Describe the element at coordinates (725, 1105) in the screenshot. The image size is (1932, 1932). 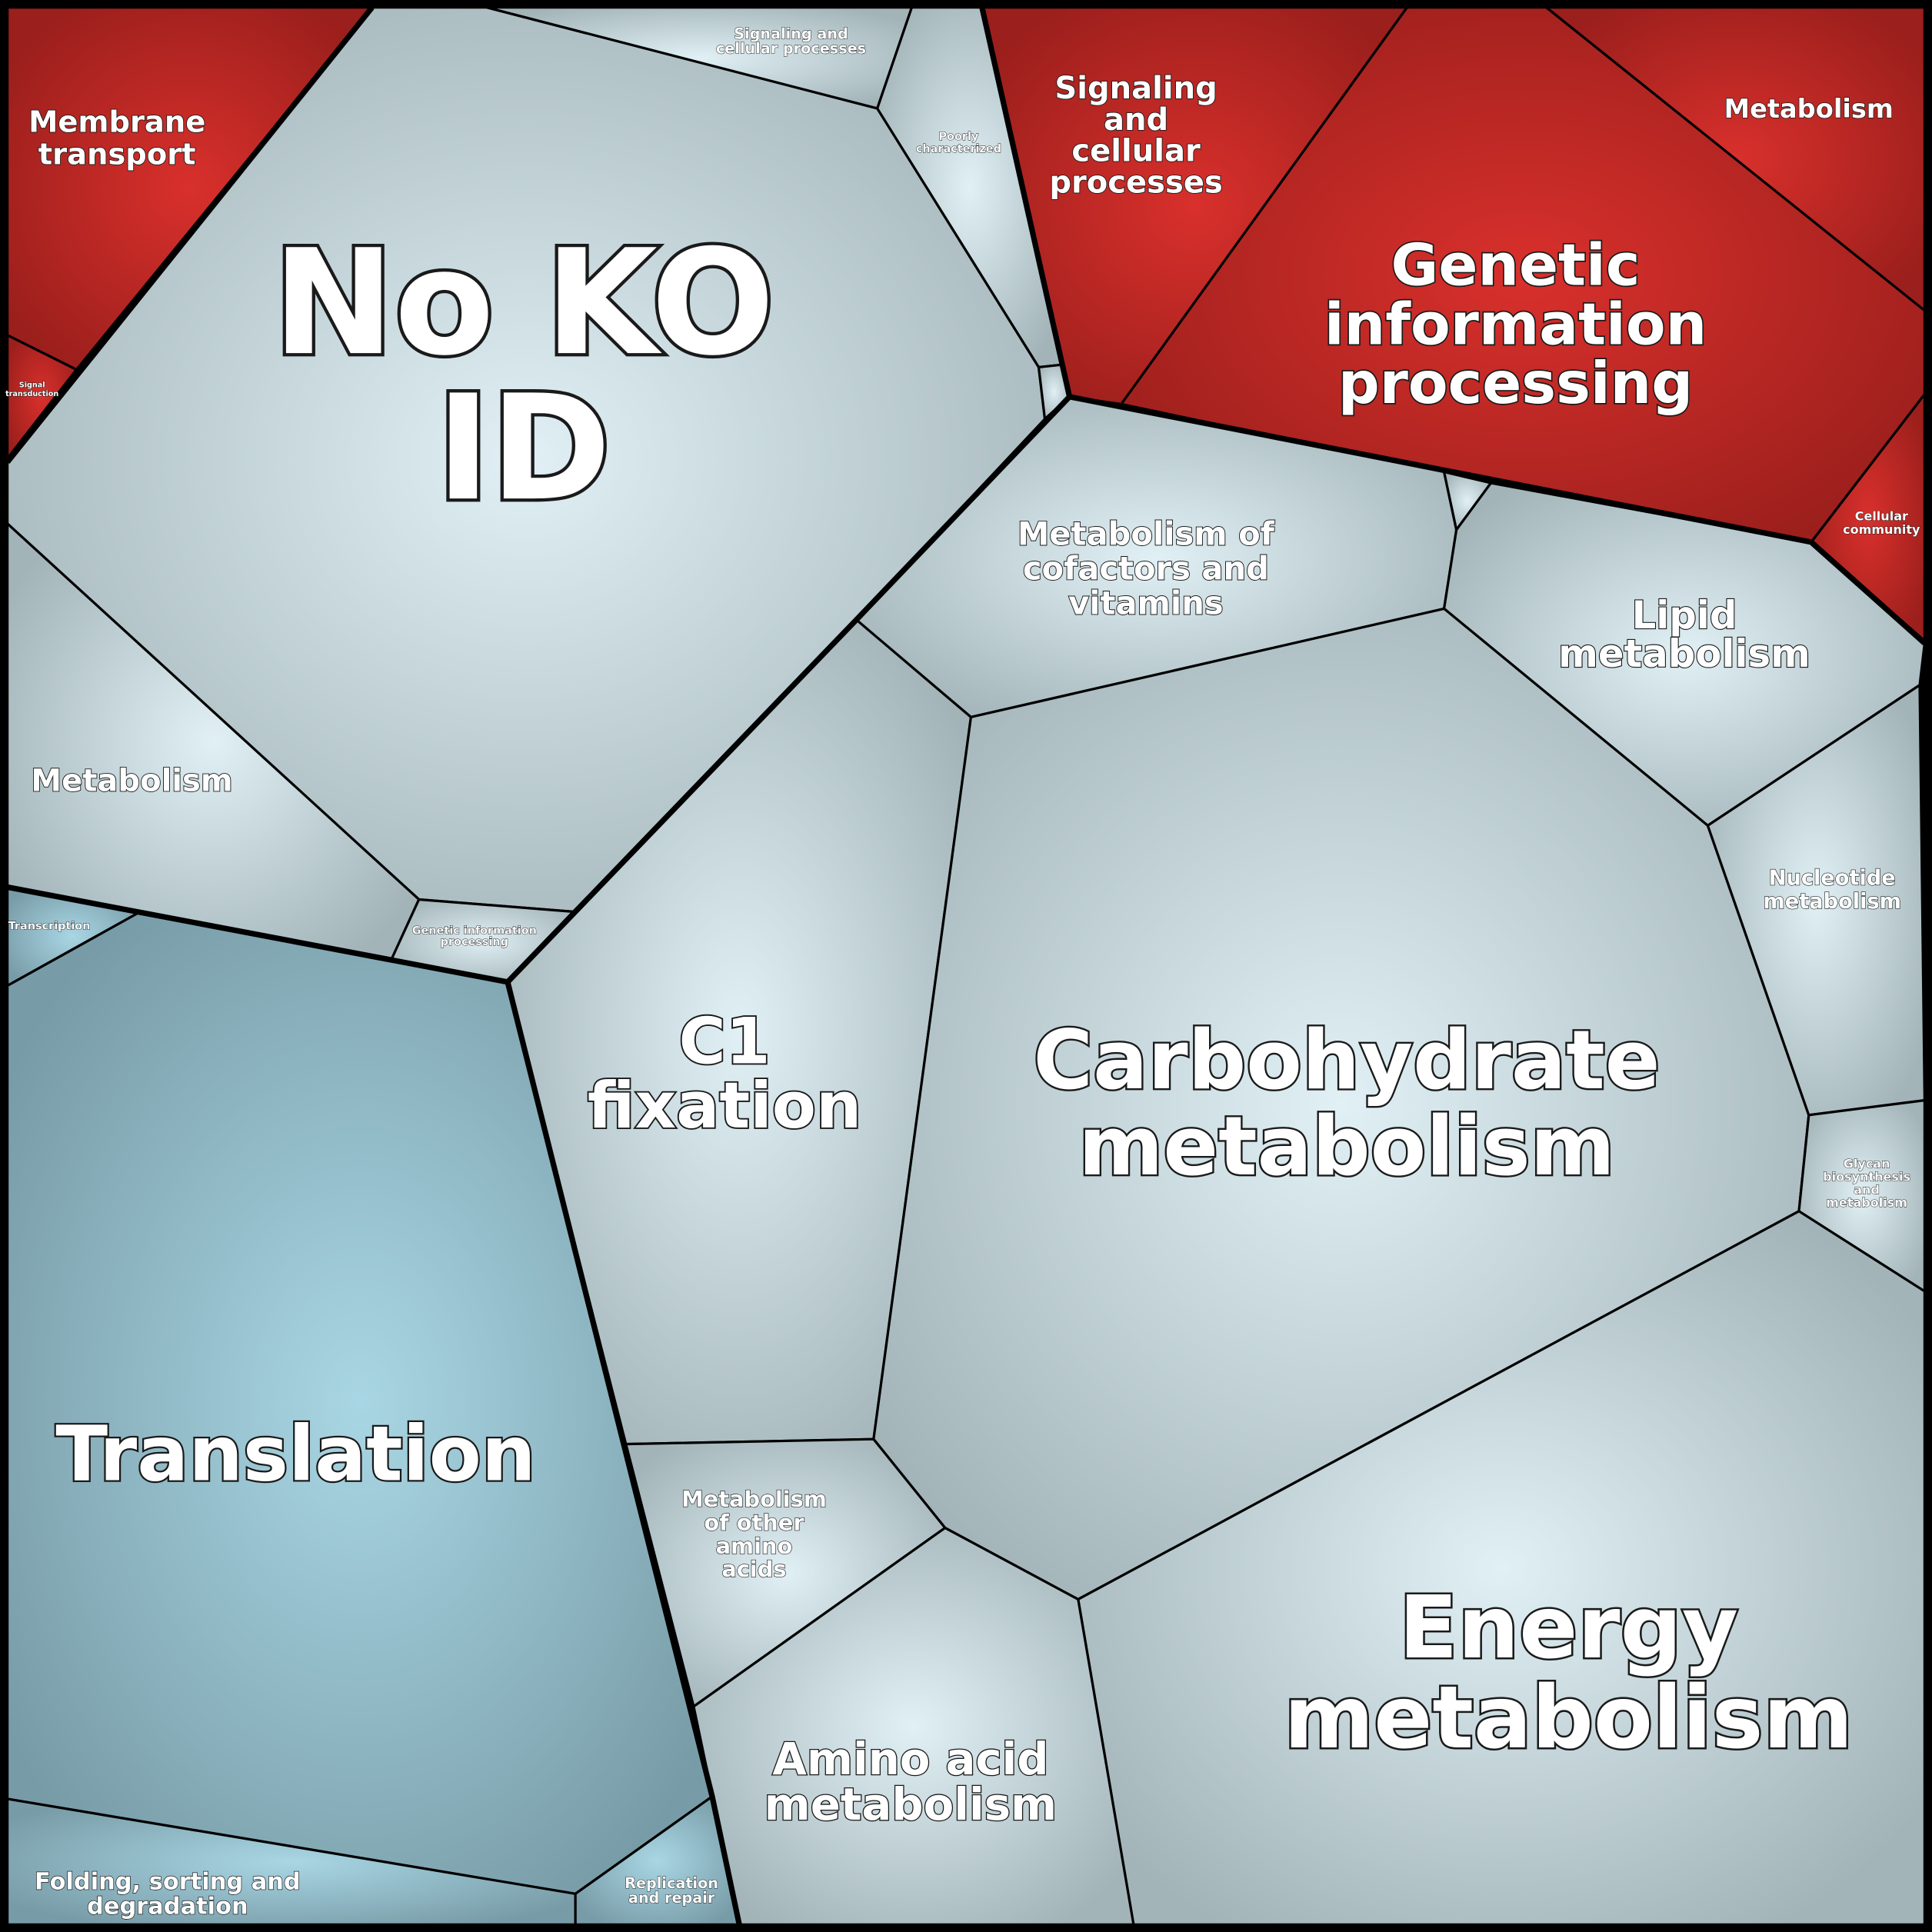
I see `label-line: fixation` at that location.